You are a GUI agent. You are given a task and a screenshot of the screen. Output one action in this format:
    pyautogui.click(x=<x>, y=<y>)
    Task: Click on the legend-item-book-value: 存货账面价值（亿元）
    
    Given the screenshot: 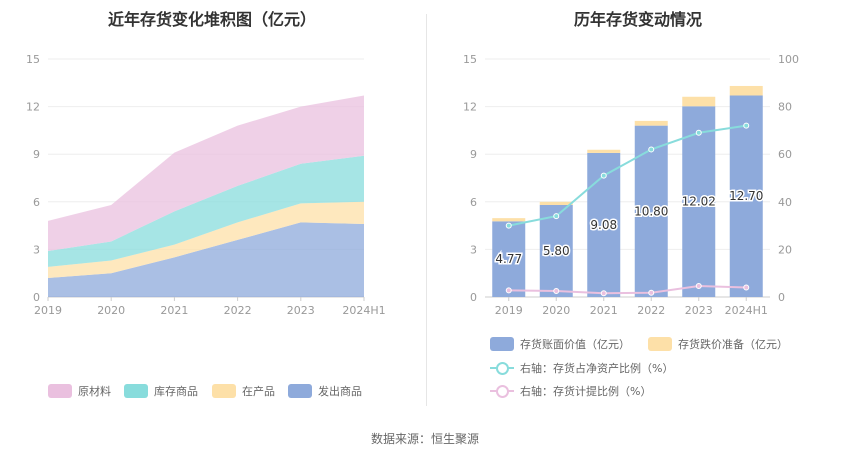 What is the action you would take?
    pyautogui.click(x=560, y=344)
    